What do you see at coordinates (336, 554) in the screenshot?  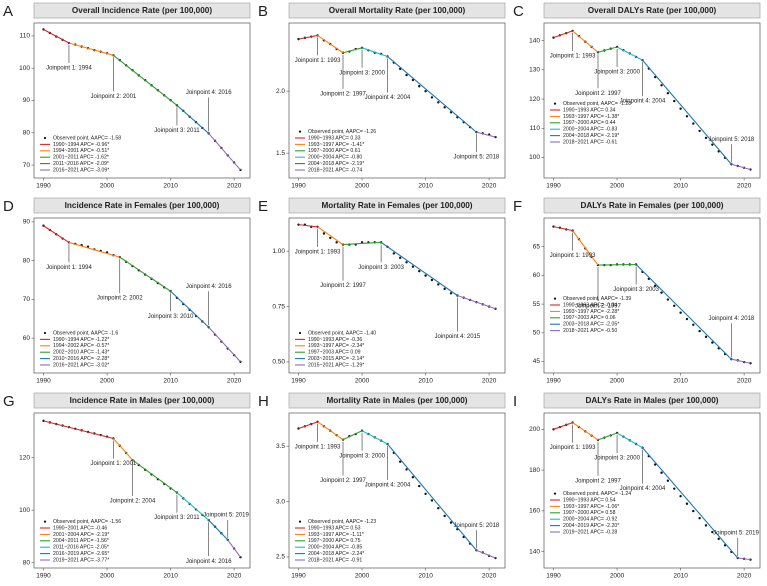 I see `legend-label: 2004~2018 APC= -2.24*` at bounding box center [336, 554].